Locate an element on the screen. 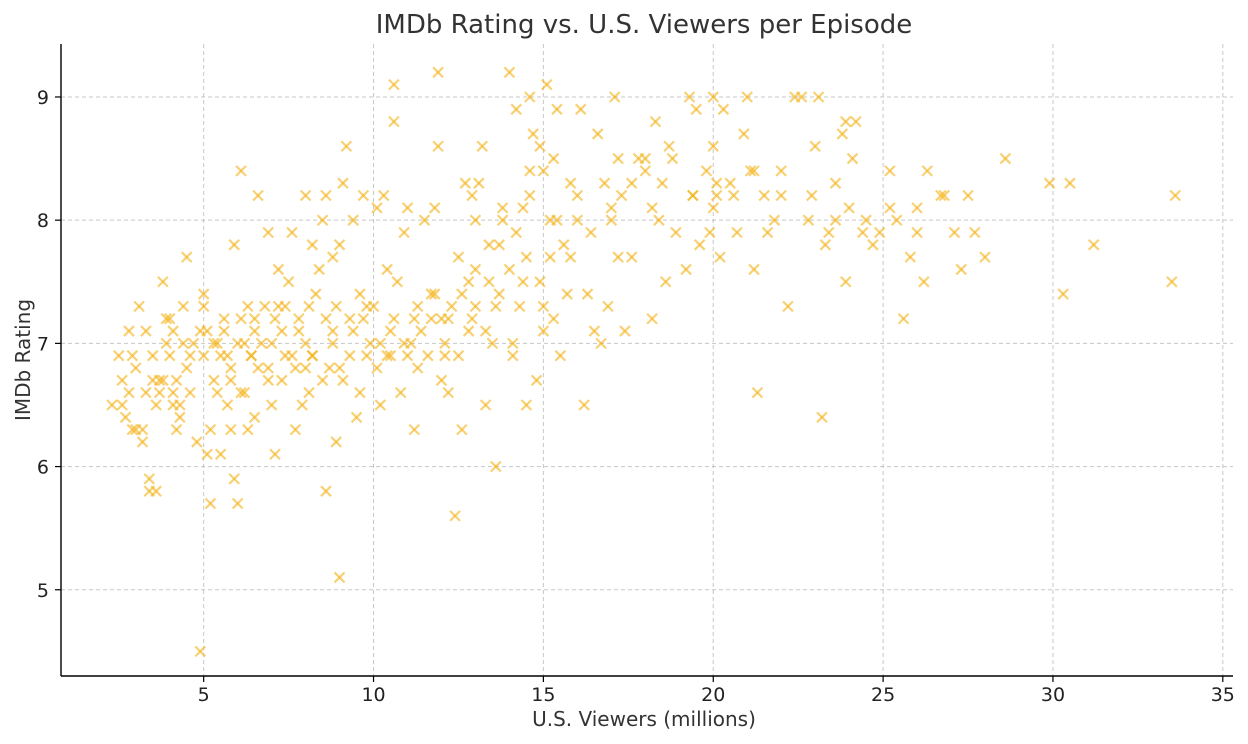  y-axis-label: IMDb Rating is located at coordinates (23, 360).